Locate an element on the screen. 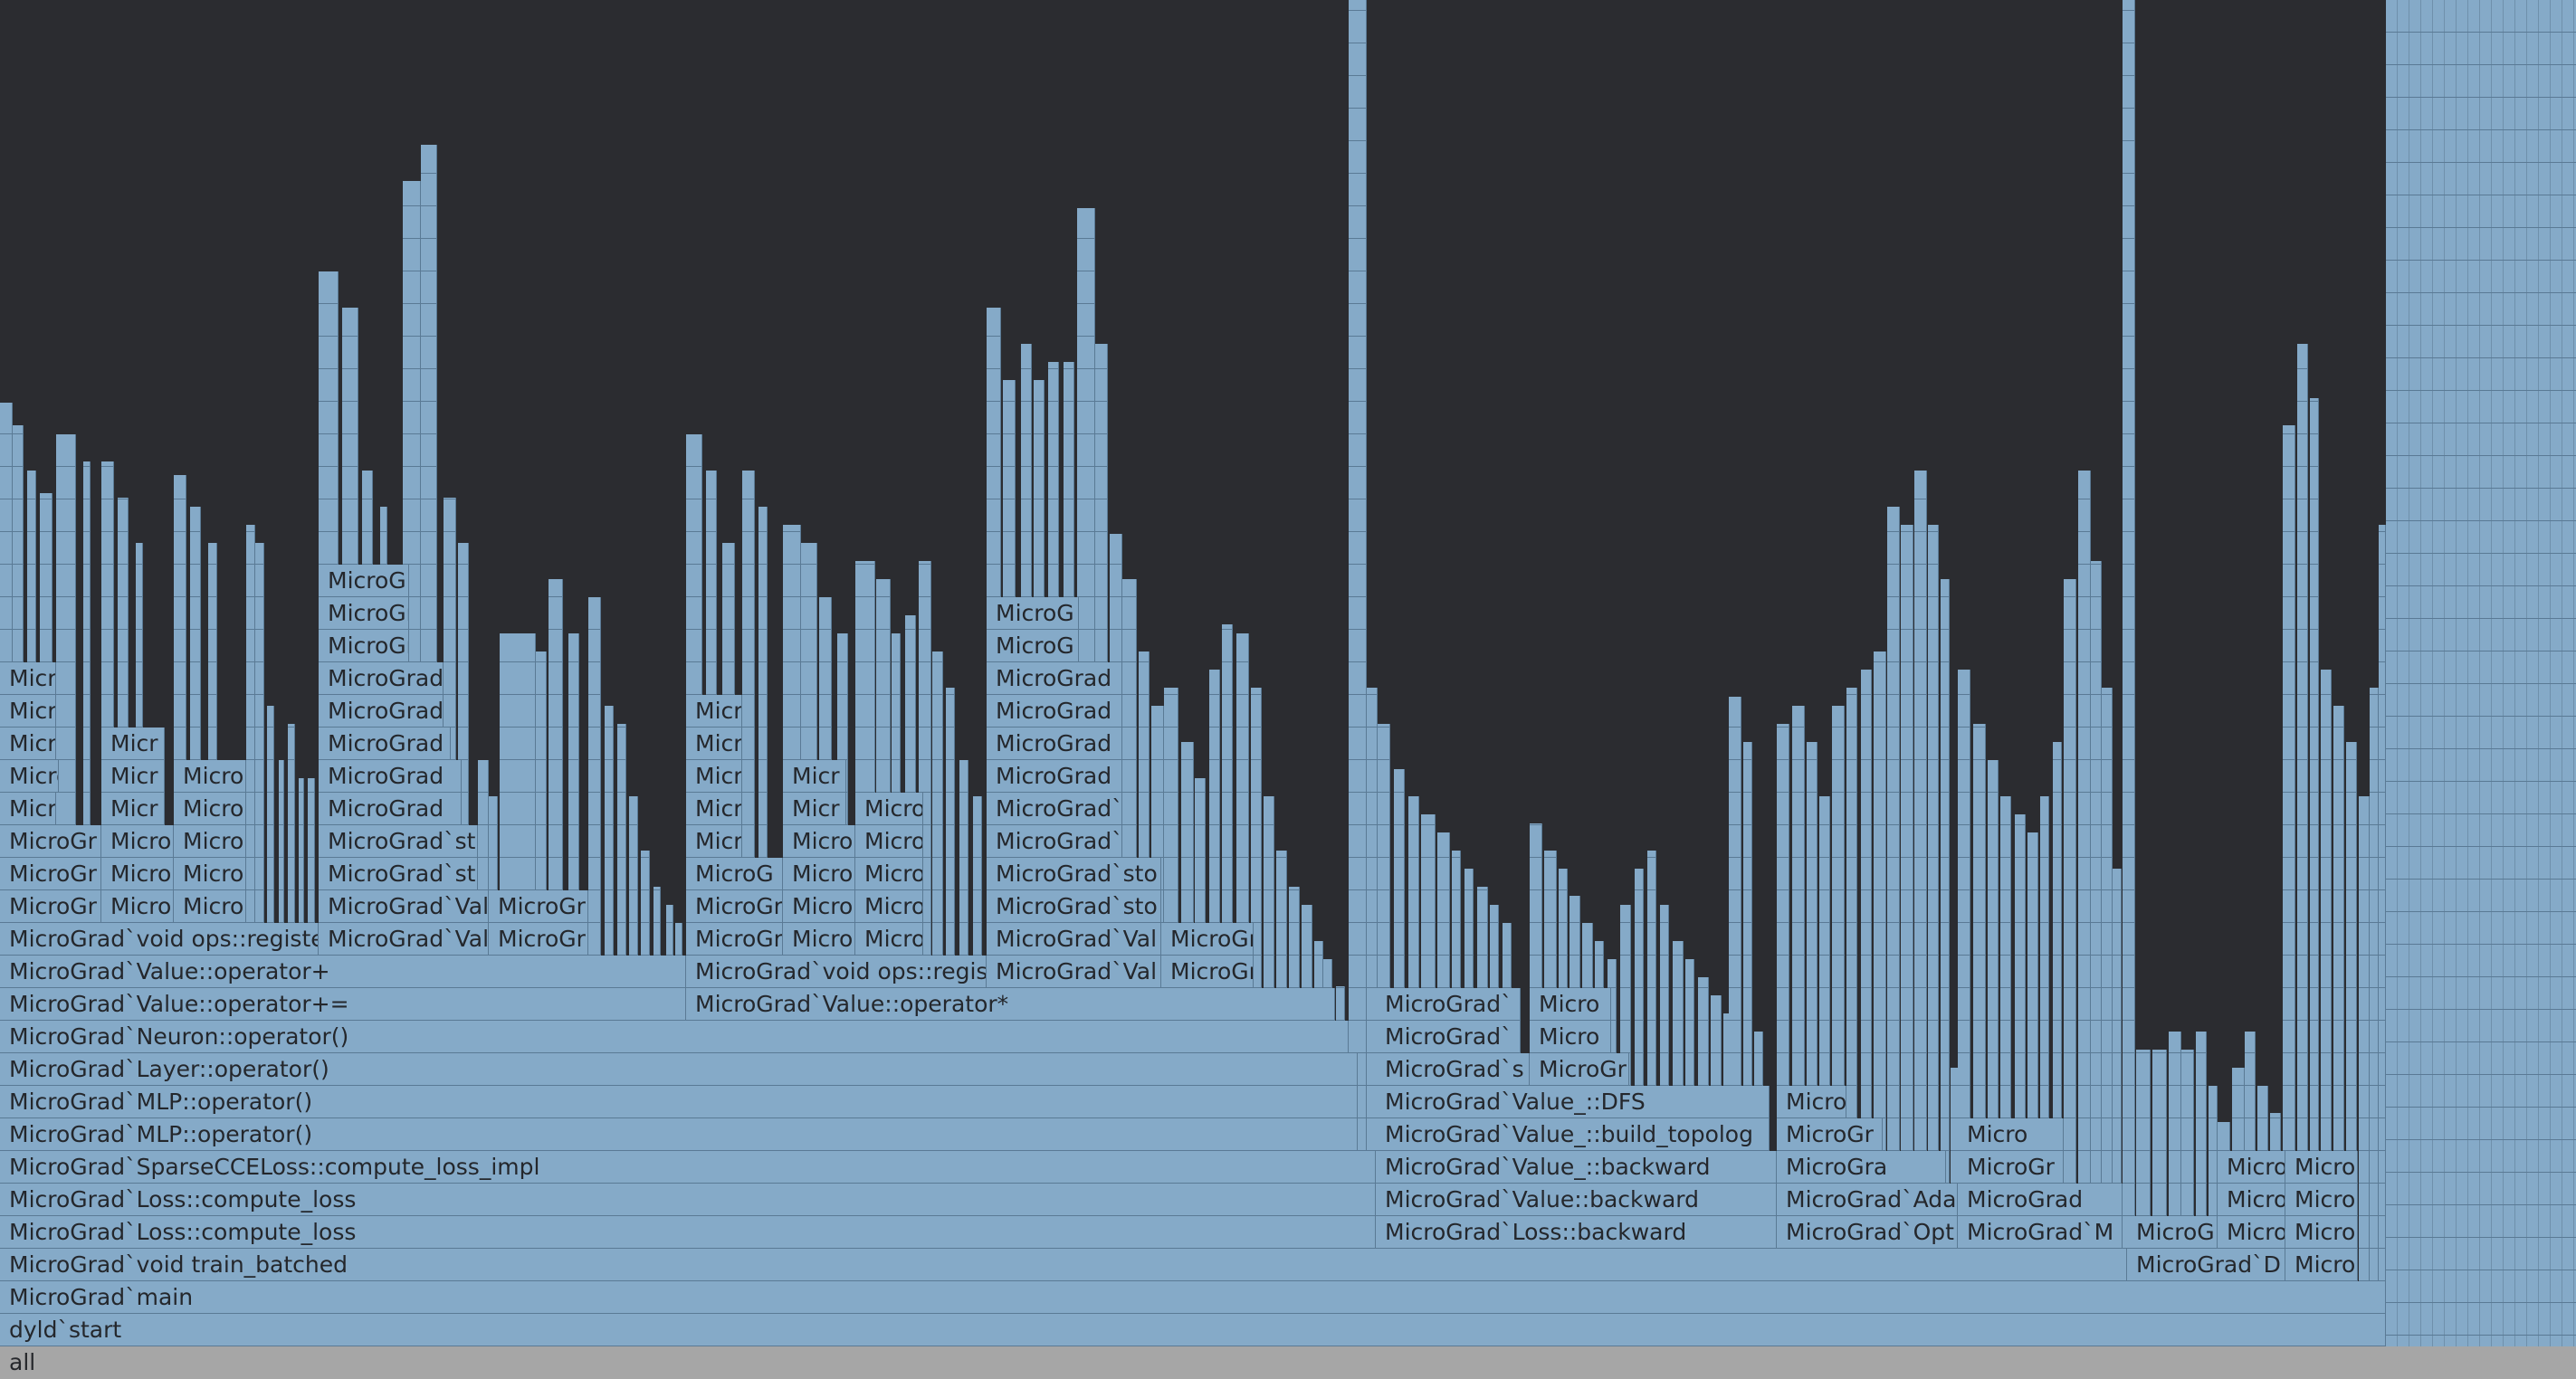  stack-frame: MicroGrad`void ops::registe is located at coordinates (160, 939).